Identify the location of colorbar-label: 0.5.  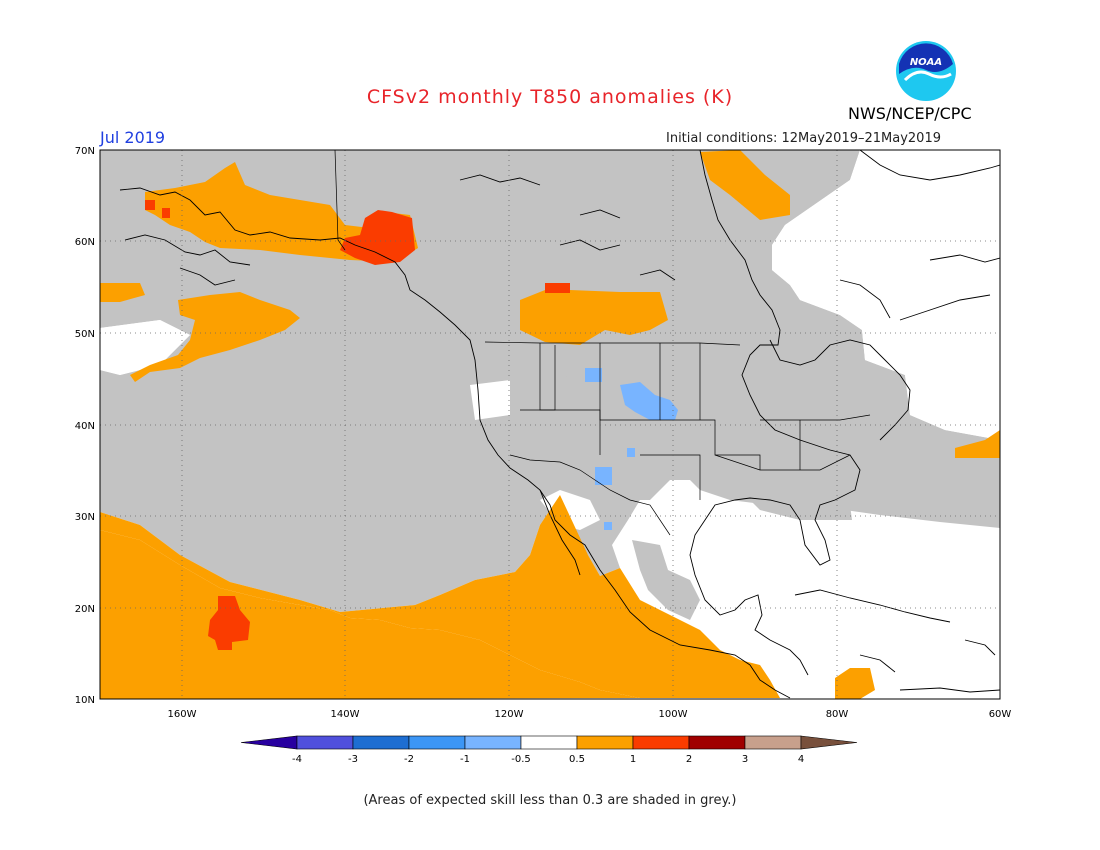
(577, 759).